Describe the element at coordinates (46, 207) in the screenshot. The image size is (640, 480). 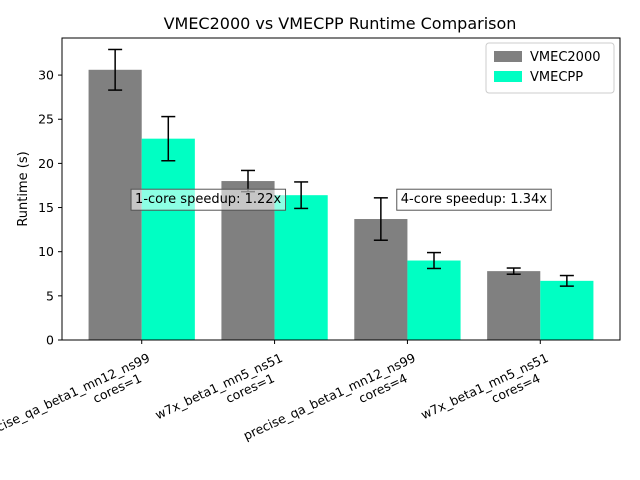
I see `y-tick-label: 15` at that location.